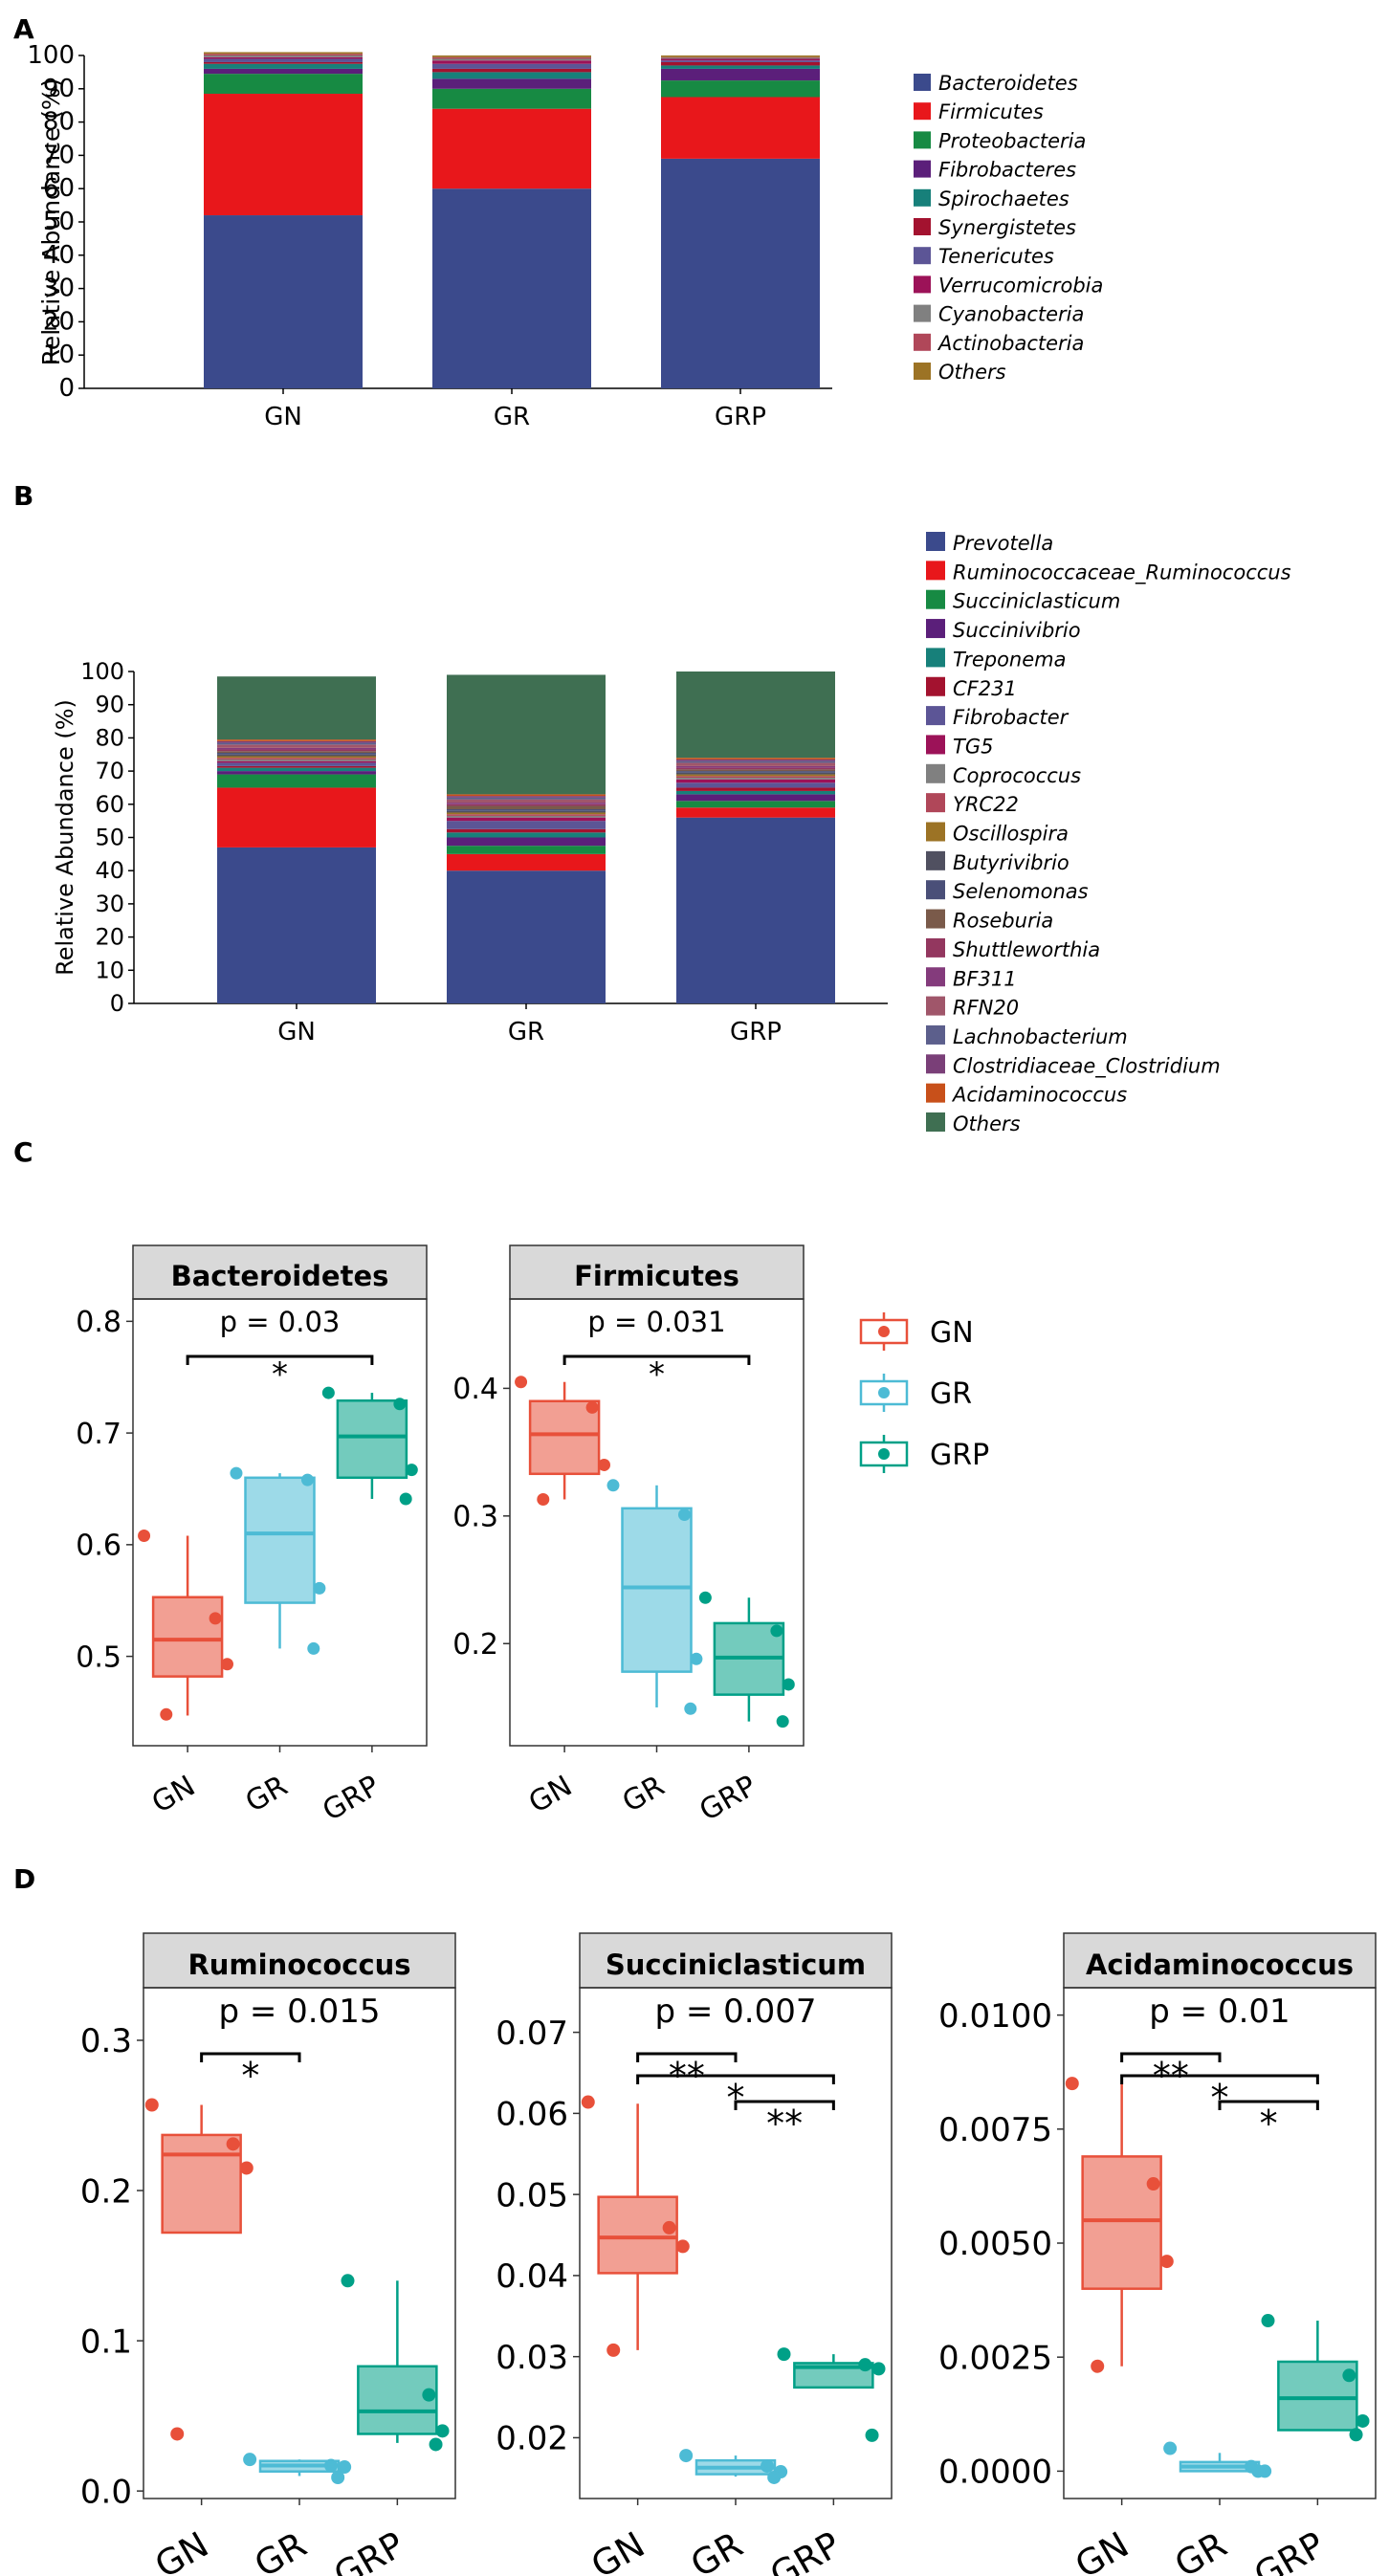 This screenshot has height=2576, width=1389. I want to click on facet-succiniclasticum-bracket-gn-grp-label: *, so click(736, 2098).